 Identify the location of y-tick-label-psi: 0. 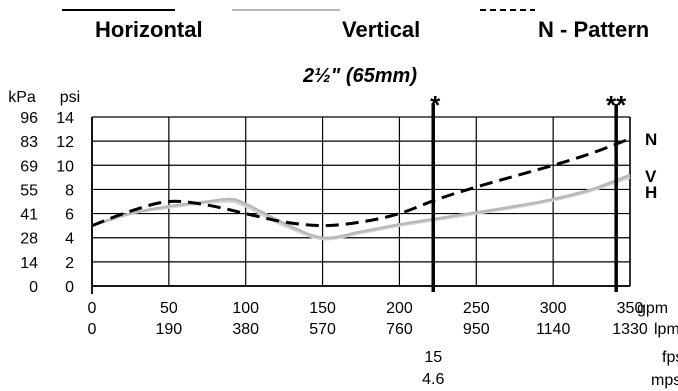
(69, 287).